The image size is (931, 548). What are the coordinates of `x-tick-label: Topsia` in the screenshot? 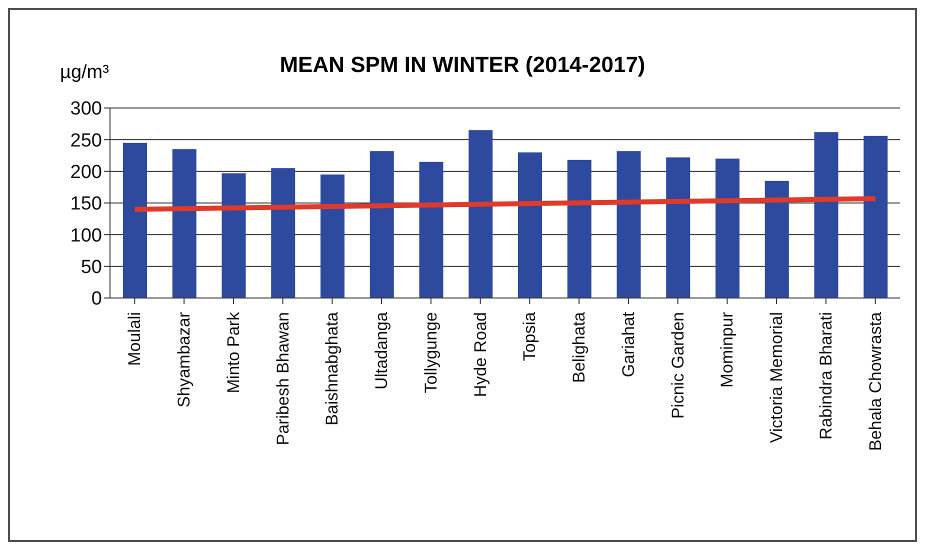 It's located at (530, 336).